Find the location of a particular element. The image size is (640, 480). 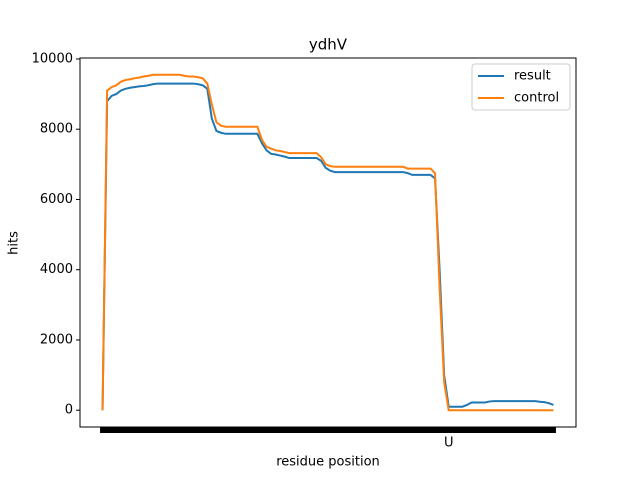

y-tick-label: 6000 is located at coordinates (56, 199).